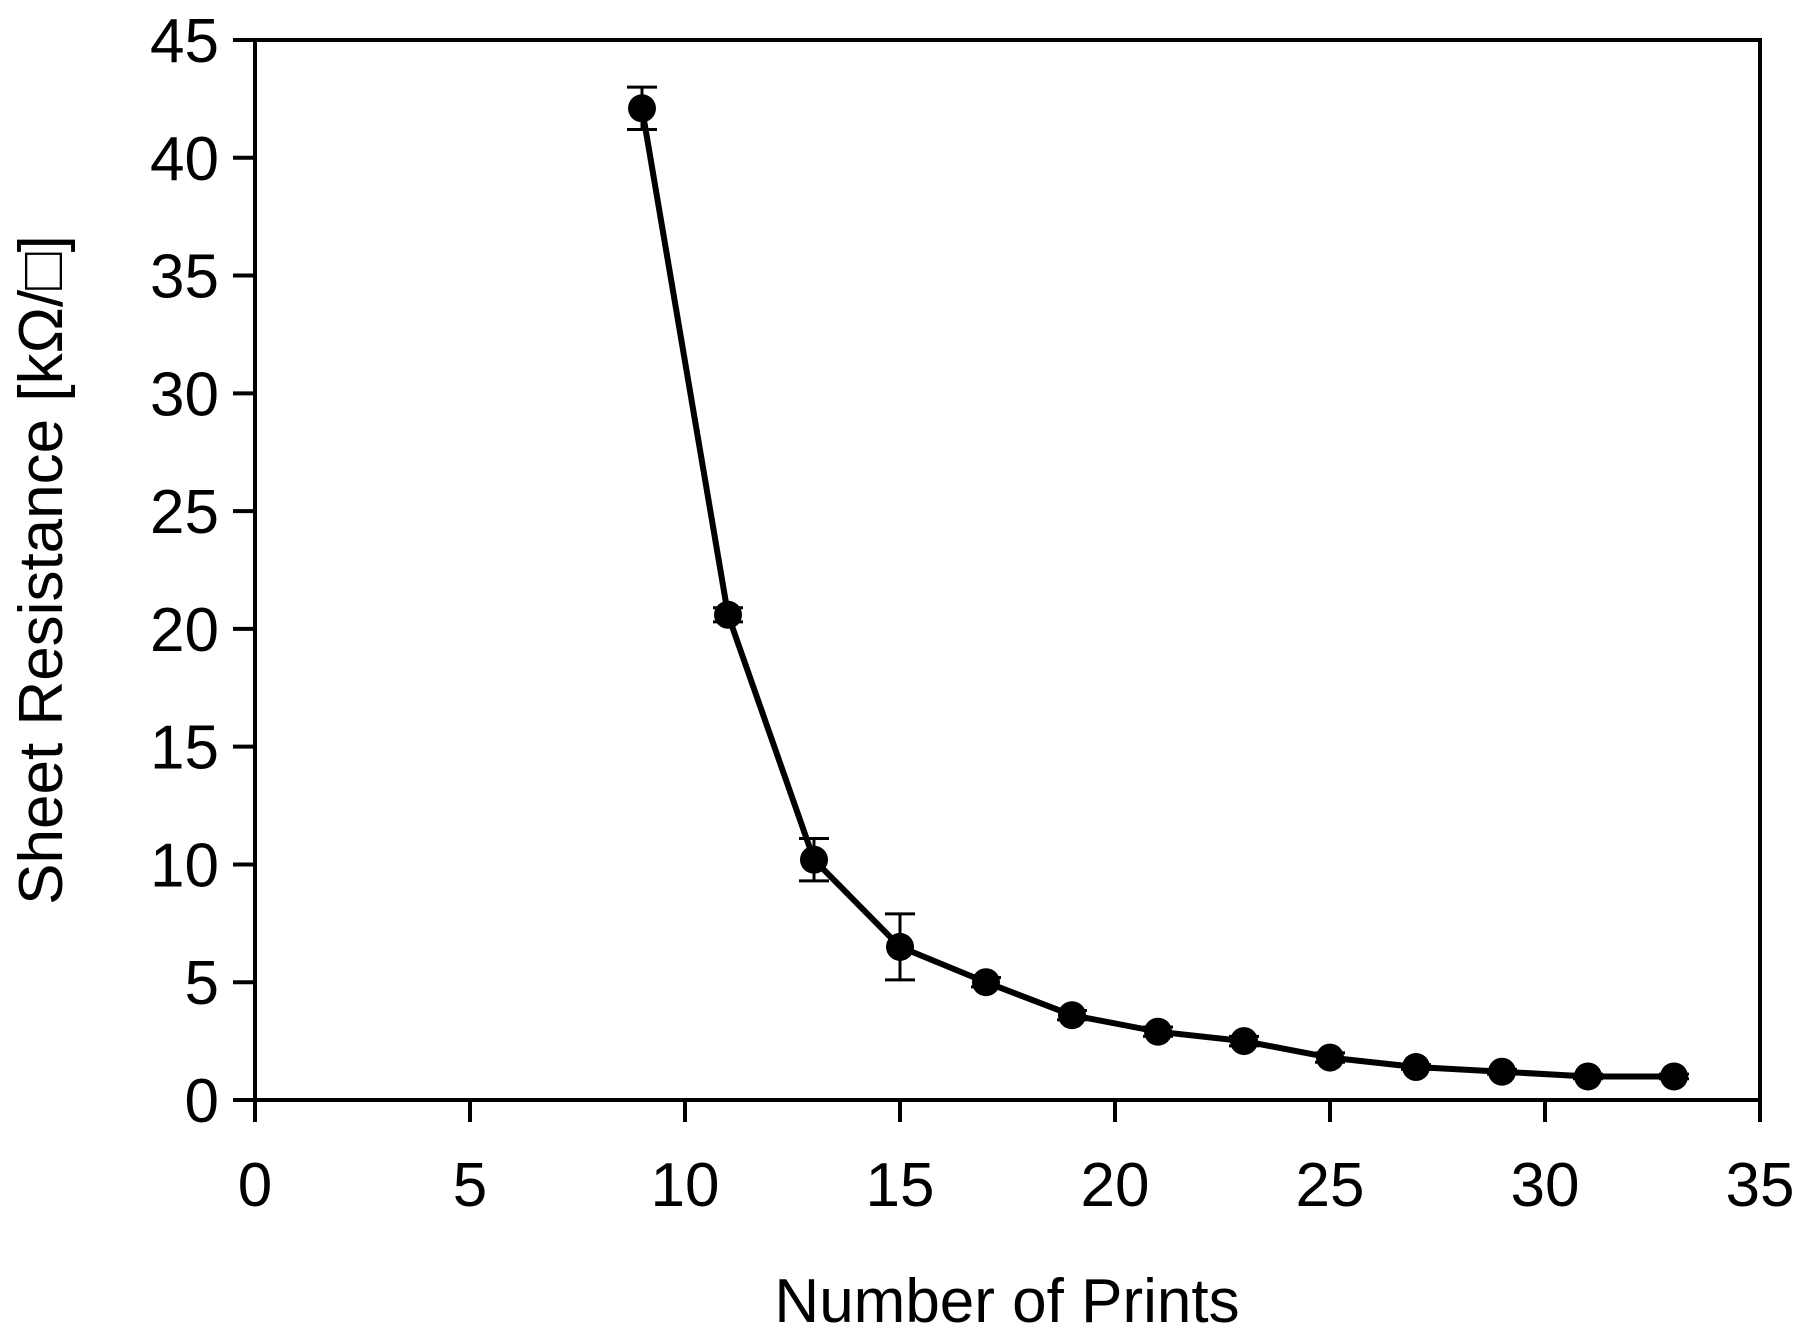 The image size is (1800, 1342). What do you see at coordinates (202, 571) in the screenshot?
I see `y-axis-ticks: 0 5 10 15 20 25 30 35 40 45` at bounding box center [202, 571].